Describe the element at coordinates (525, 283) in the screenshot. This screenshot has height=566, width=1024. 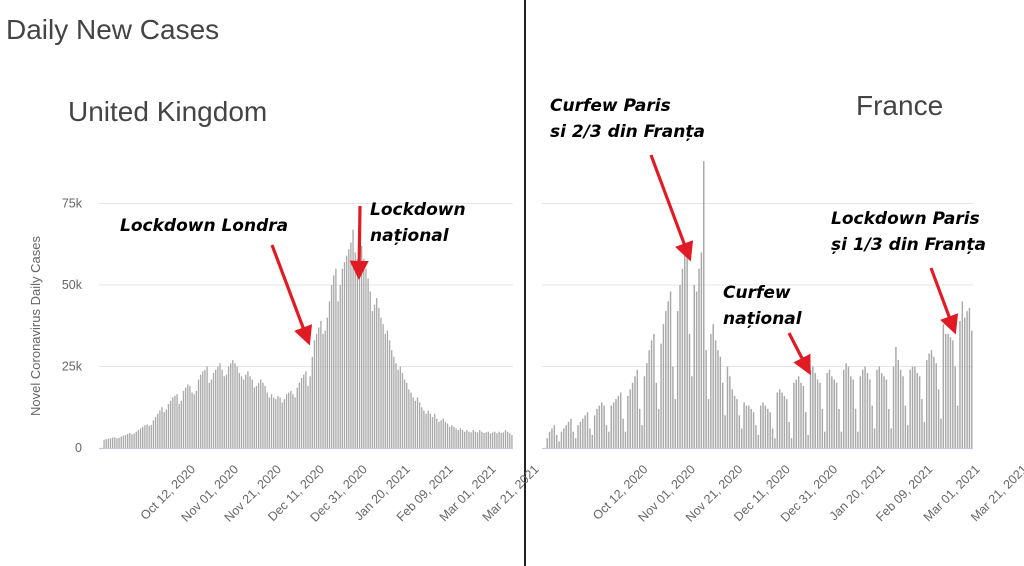
I see `panel-divider` at that location.